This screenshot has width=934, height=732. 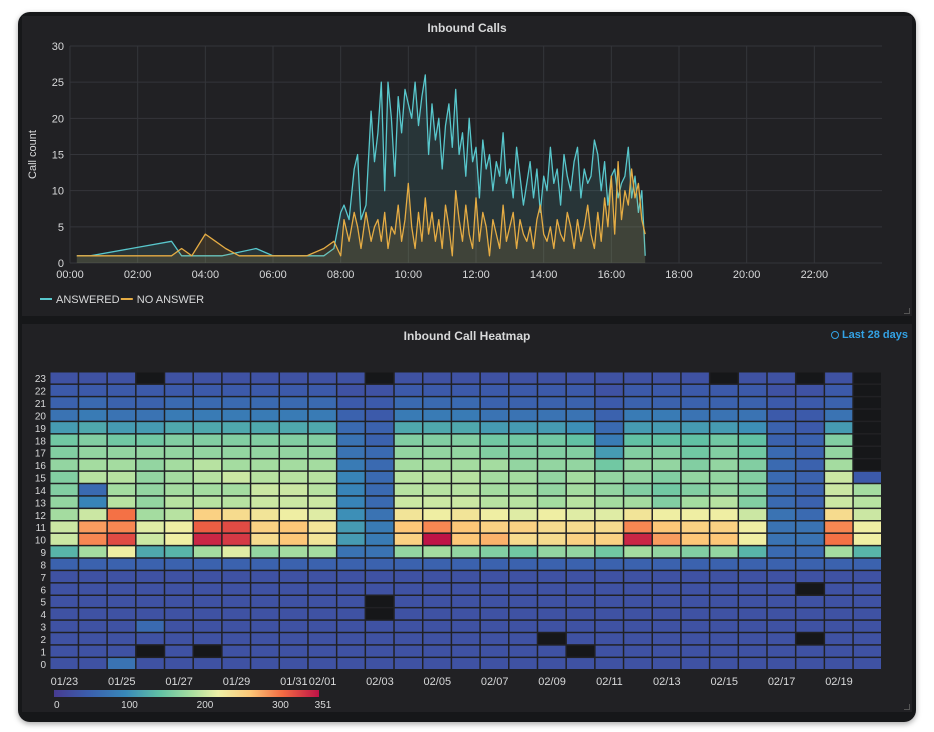 What do you see at coordinates (280, 705) in the screenshot?
I see `color-scale-label: 300` at bounding box center [280, 705].